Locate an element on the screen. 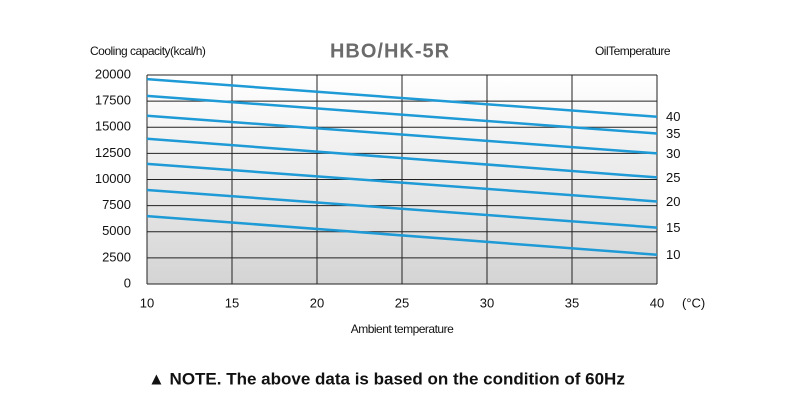 This screenshot has height=409, width=796. x-tick-label: 20 is located at coordinates (317, 302).